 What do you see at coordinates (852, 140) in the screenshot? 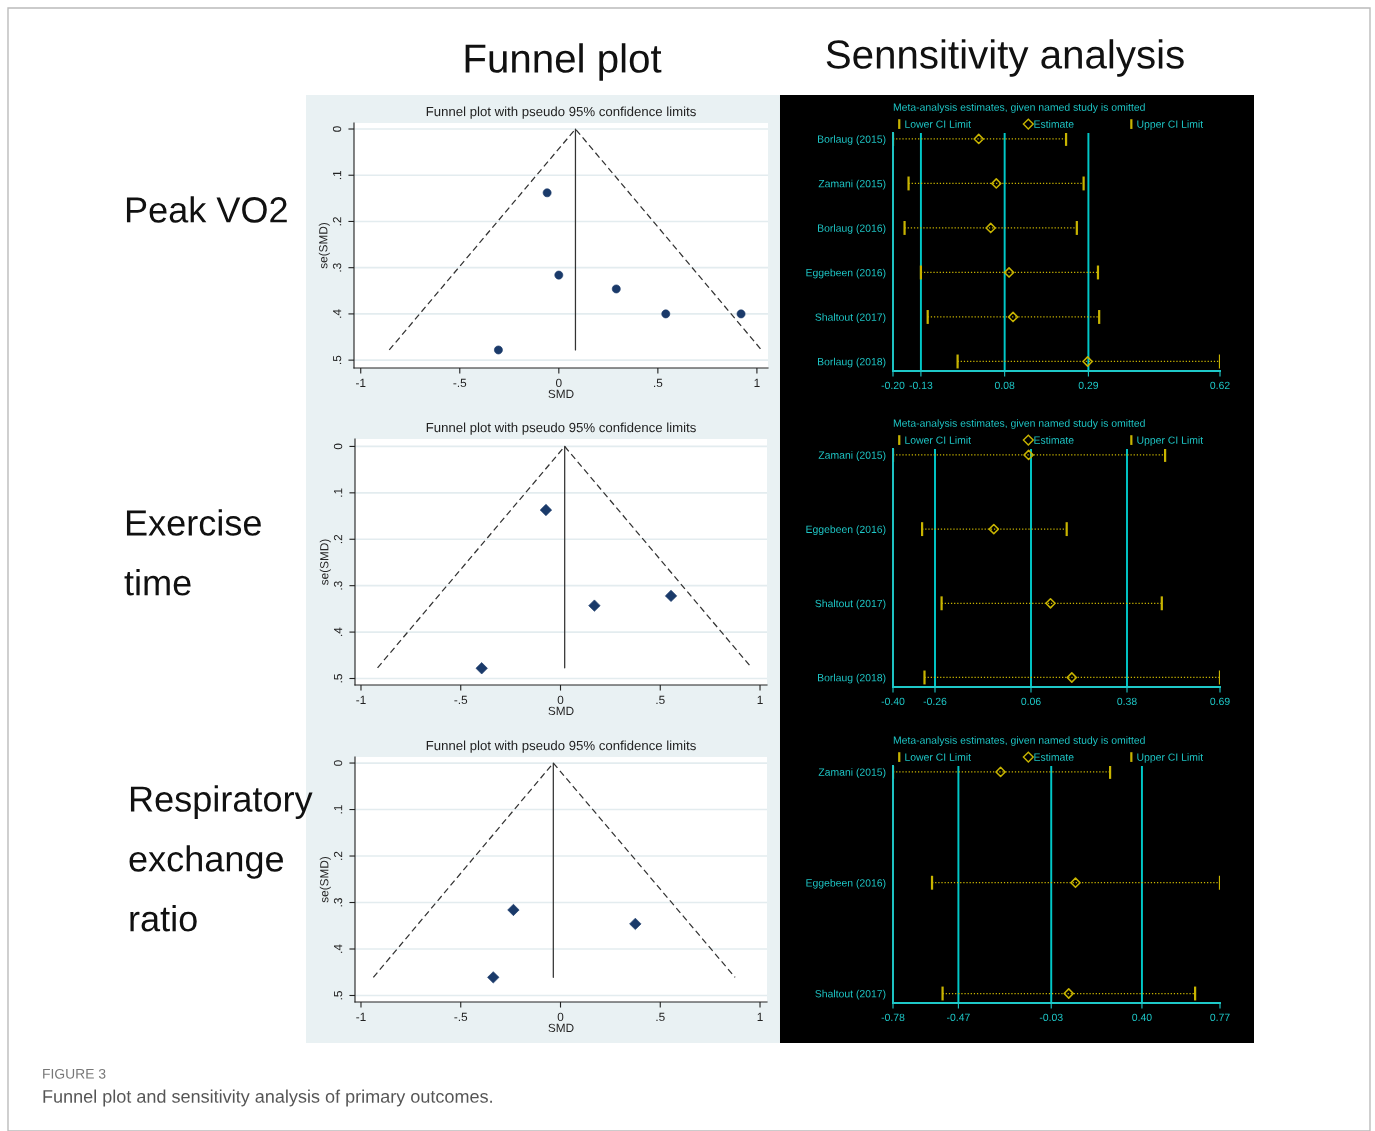
I see `y-tick-label: Borlaug (2015)` at bounding box center [852, 140].